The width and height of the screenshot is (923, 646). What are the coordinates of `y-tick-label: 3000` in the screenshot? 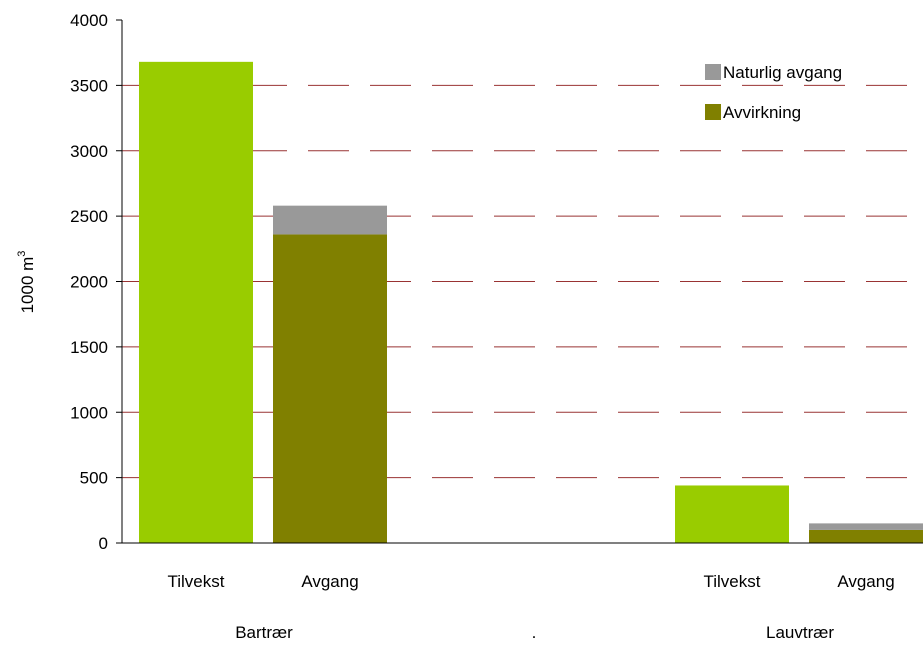 It's located at (89, 151).